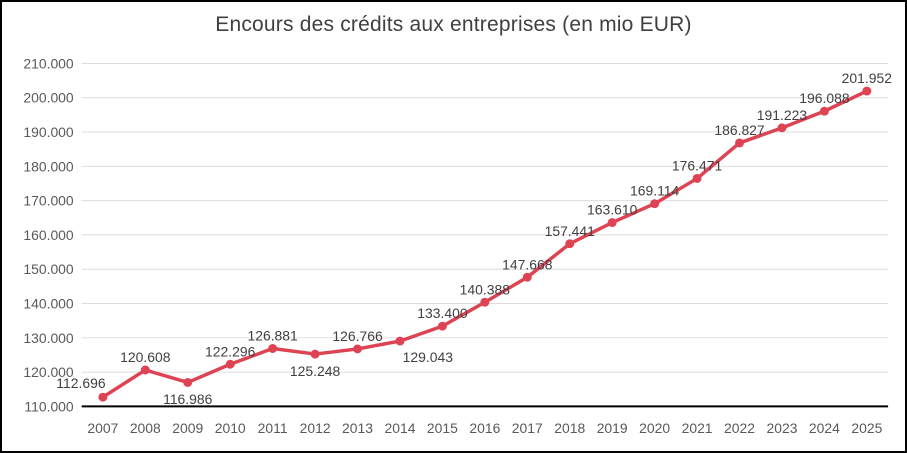 The height and width of the screenshot is (453, 907). Describe the element at coordinates (654, 428) in the screenshot. I see `x-axis-tick-label: 2020` at that location.